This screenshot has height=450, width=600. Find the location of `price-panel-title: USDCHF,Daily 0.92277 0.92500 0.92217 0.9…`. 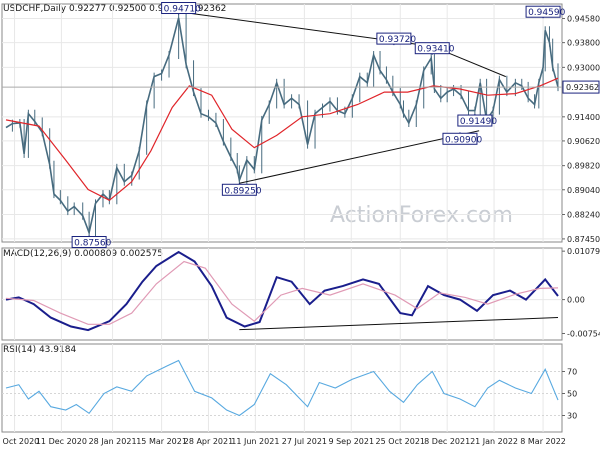

price-panel-title: USDCHF,Daily 0.92277 0.92500 0.92217 0.9… is located at coordinates (114, 9).